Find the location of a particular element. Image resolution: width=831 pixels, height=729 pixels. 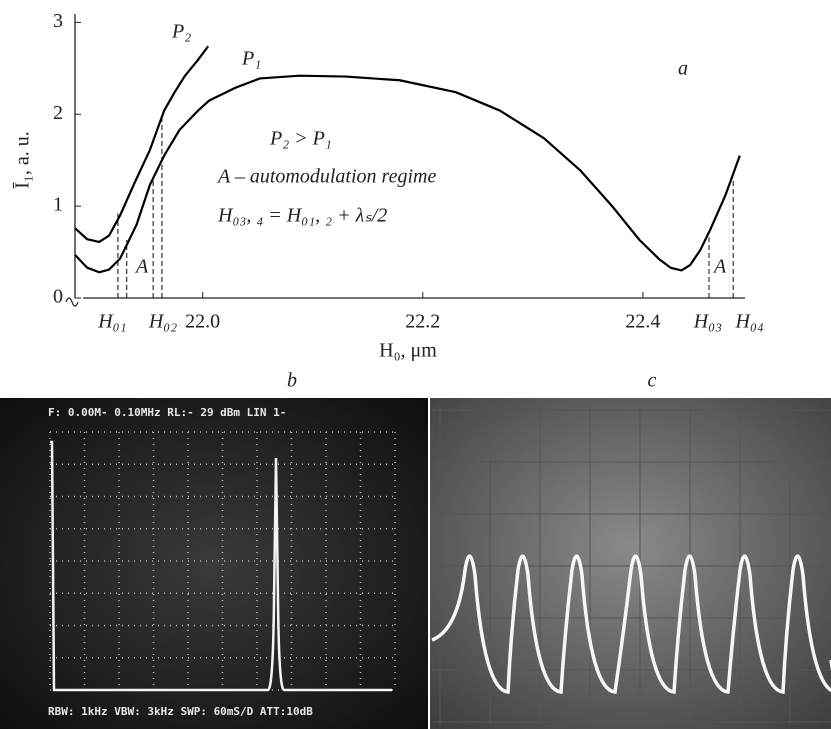

y-tick-label: 2 is located at coordinates (58, 113).